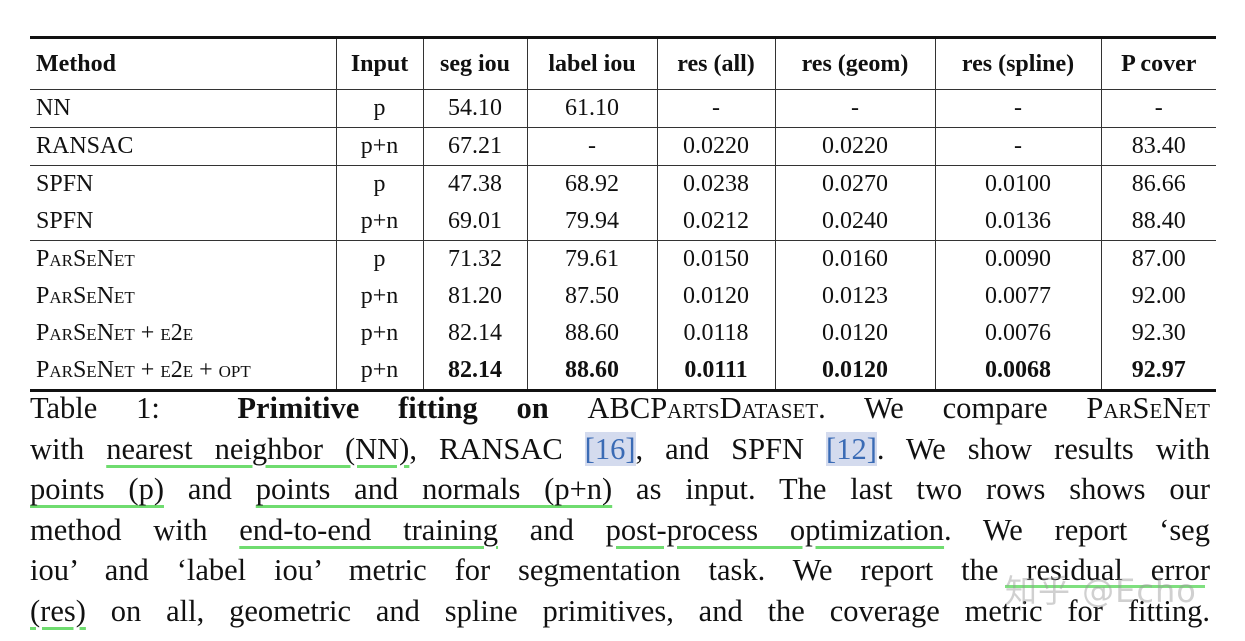 The height and width of the screenshot is (641, 1245). I want to click on method-cell: ParSeNet + e2e + opt, so click(143, 370).